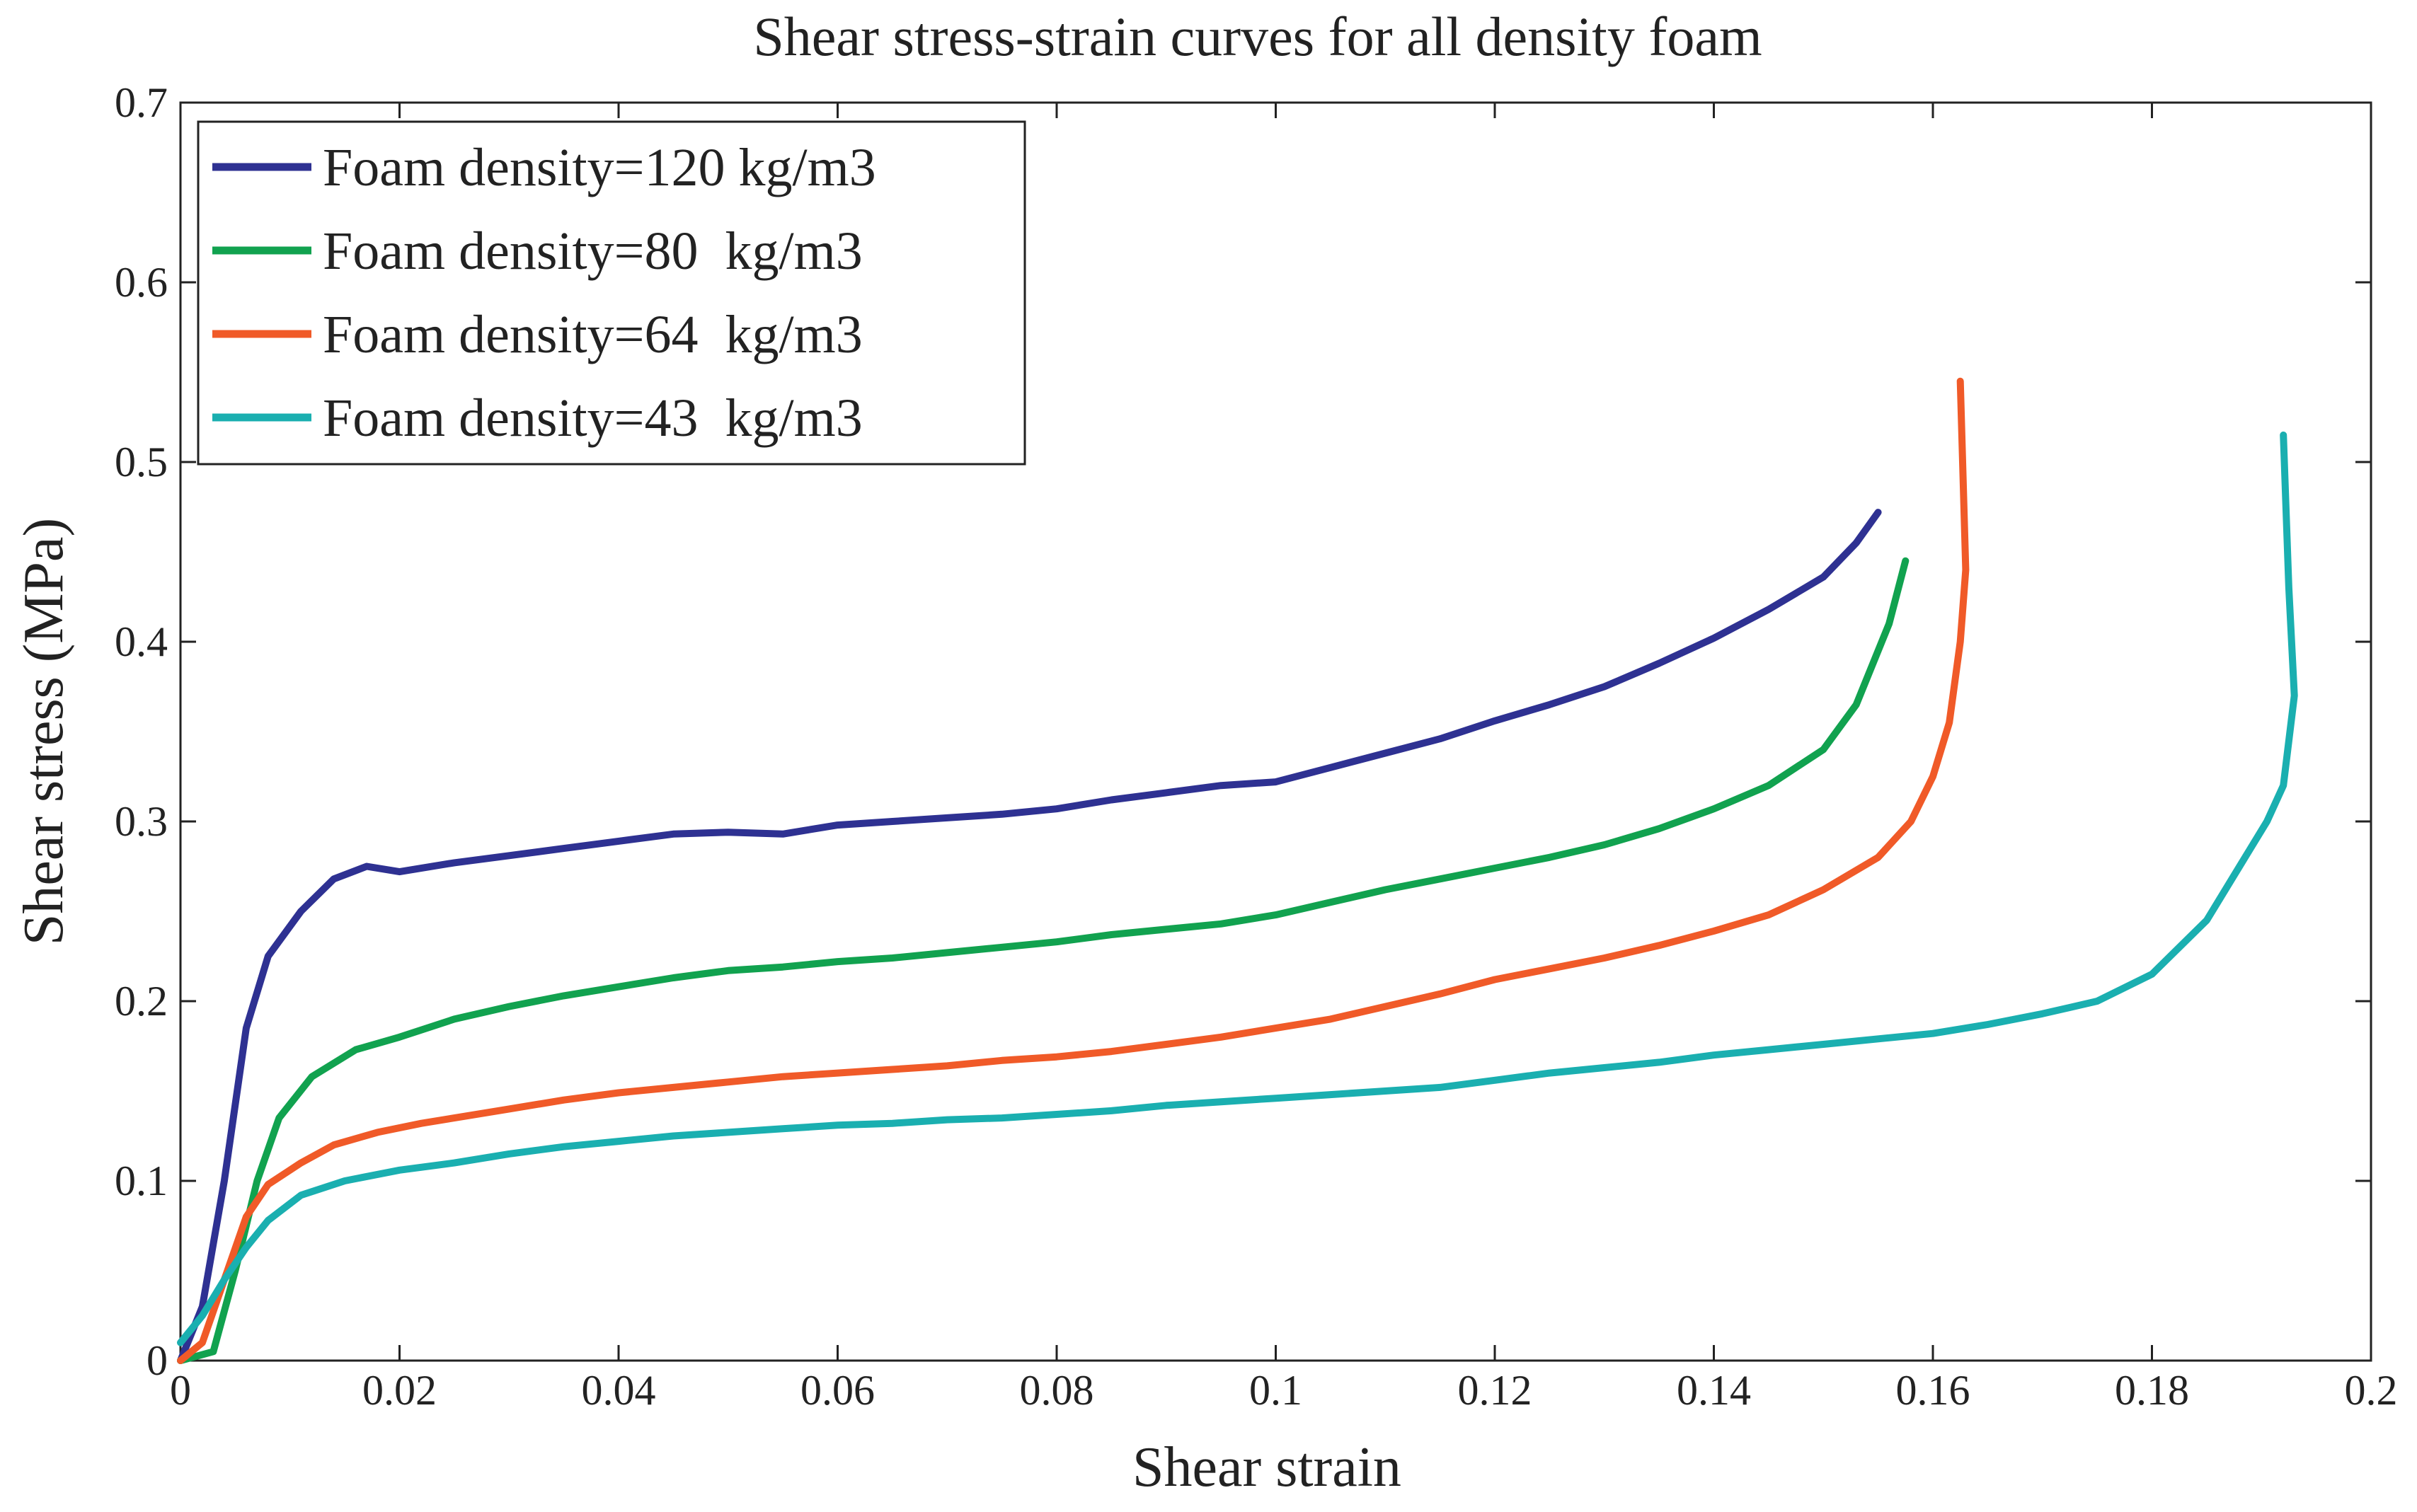  What do you see at coordinates (593, 334) in the screenshot?
I see `legend-label-3: Foam density=64 kg/m3` at bounding box center [593, 334].